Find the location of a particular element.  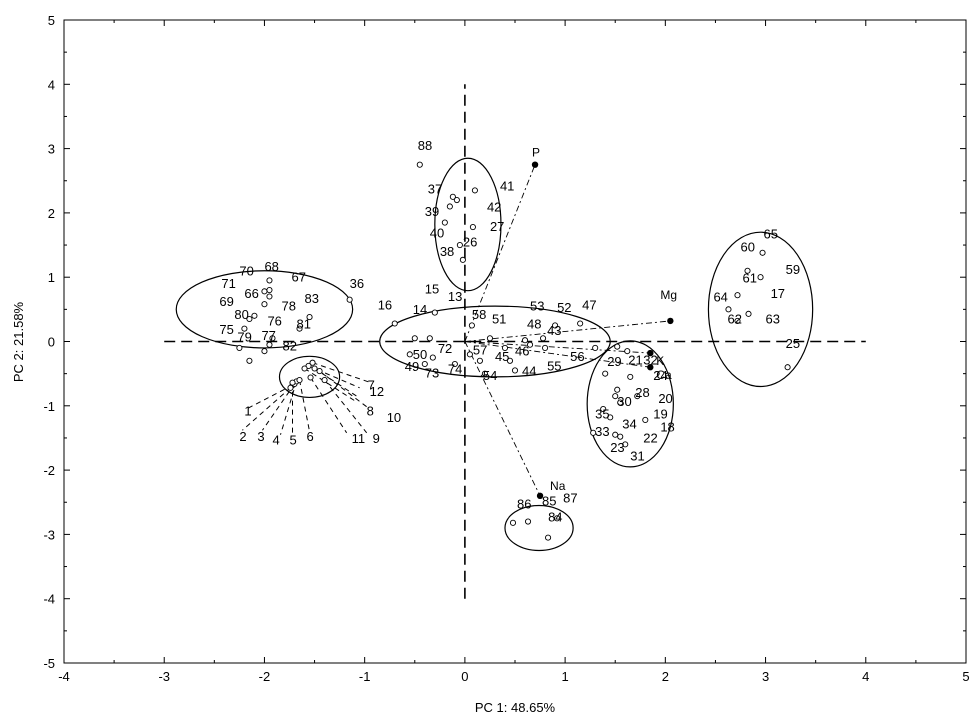

observation-label-11: 11 is located at coordinates (359, 438).